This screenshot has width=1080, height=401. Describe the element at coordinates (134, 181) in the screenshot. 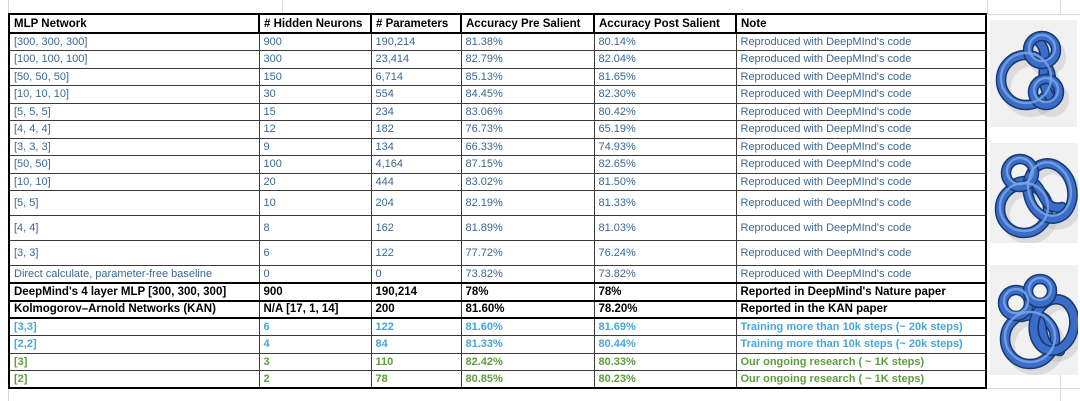

I see `table-cell: [10, 10]` at that location.